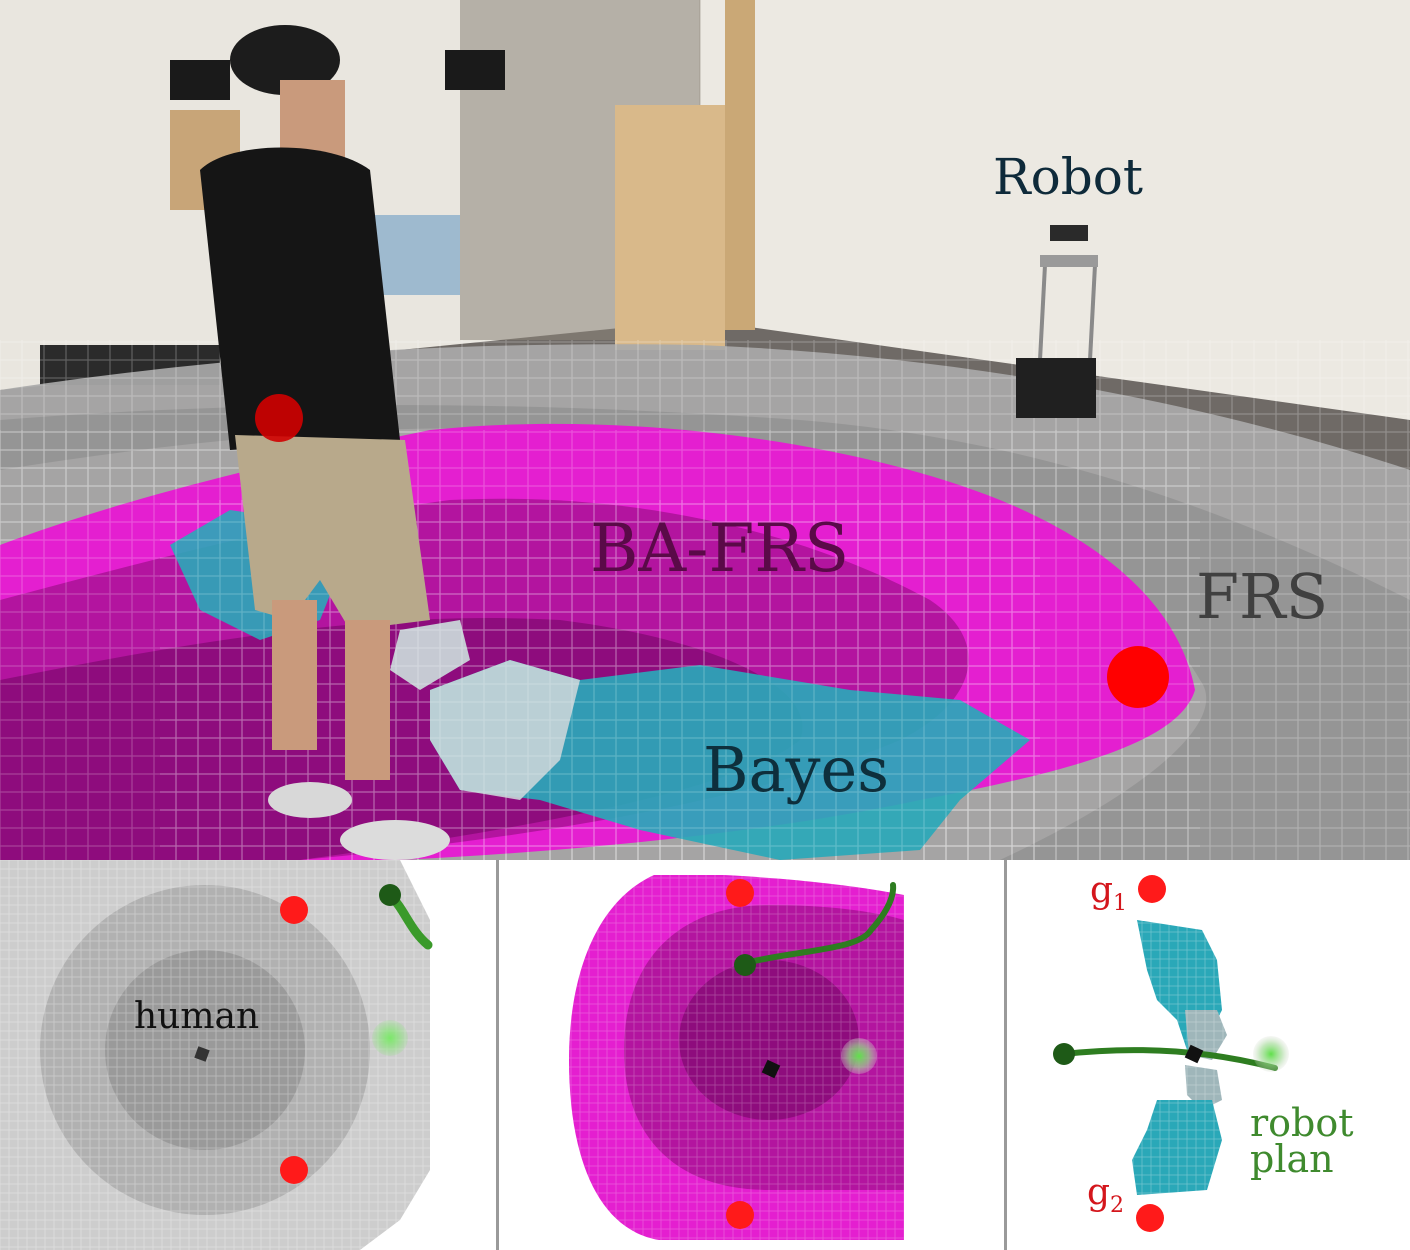 This screenshot has width=1410, height=1250. Describe the element at coordinates (279, 418) in the screenshot. I see `human-position-dot` at that location.